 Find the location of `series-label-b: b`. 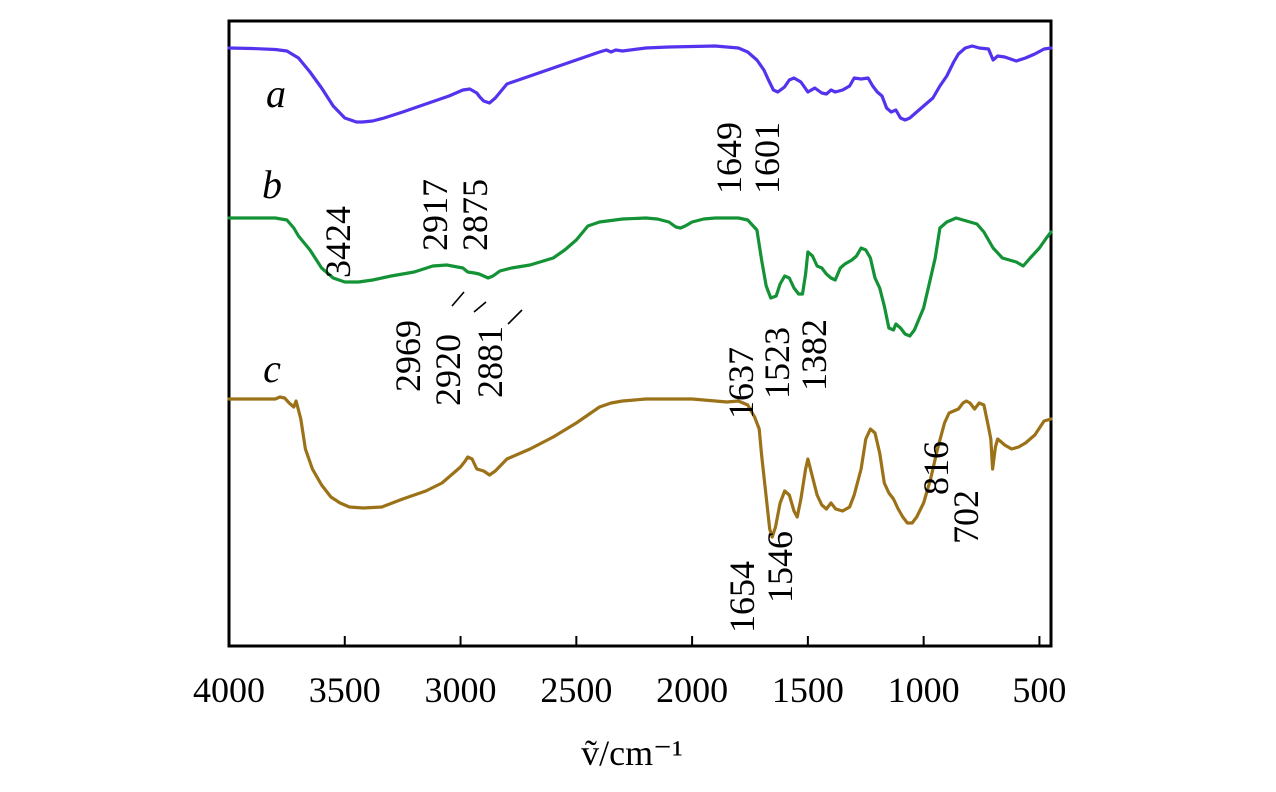

series-label-b: b is located at coordinates (272, 184).